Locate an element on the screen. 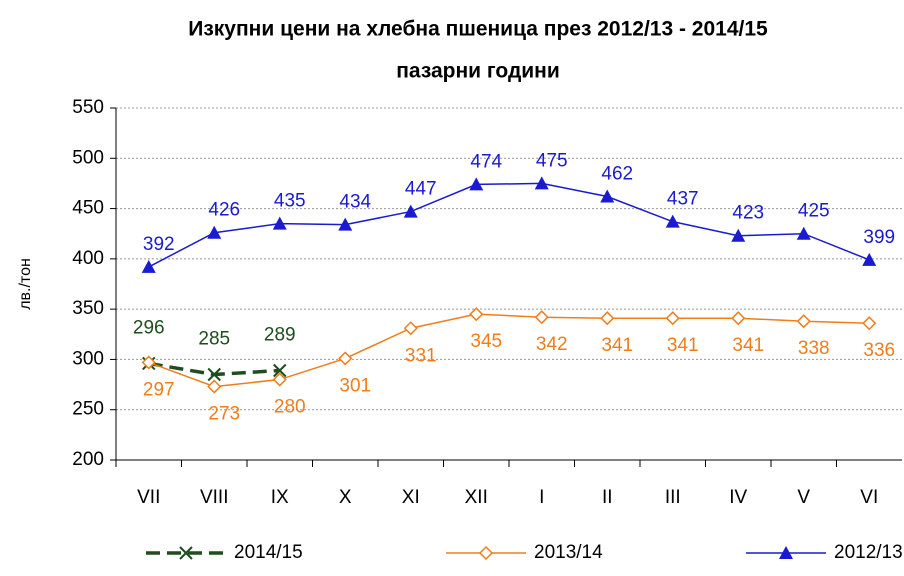 This screenshot has width=904, height=576. value-label: 399 is located at coordinates (879, 237).